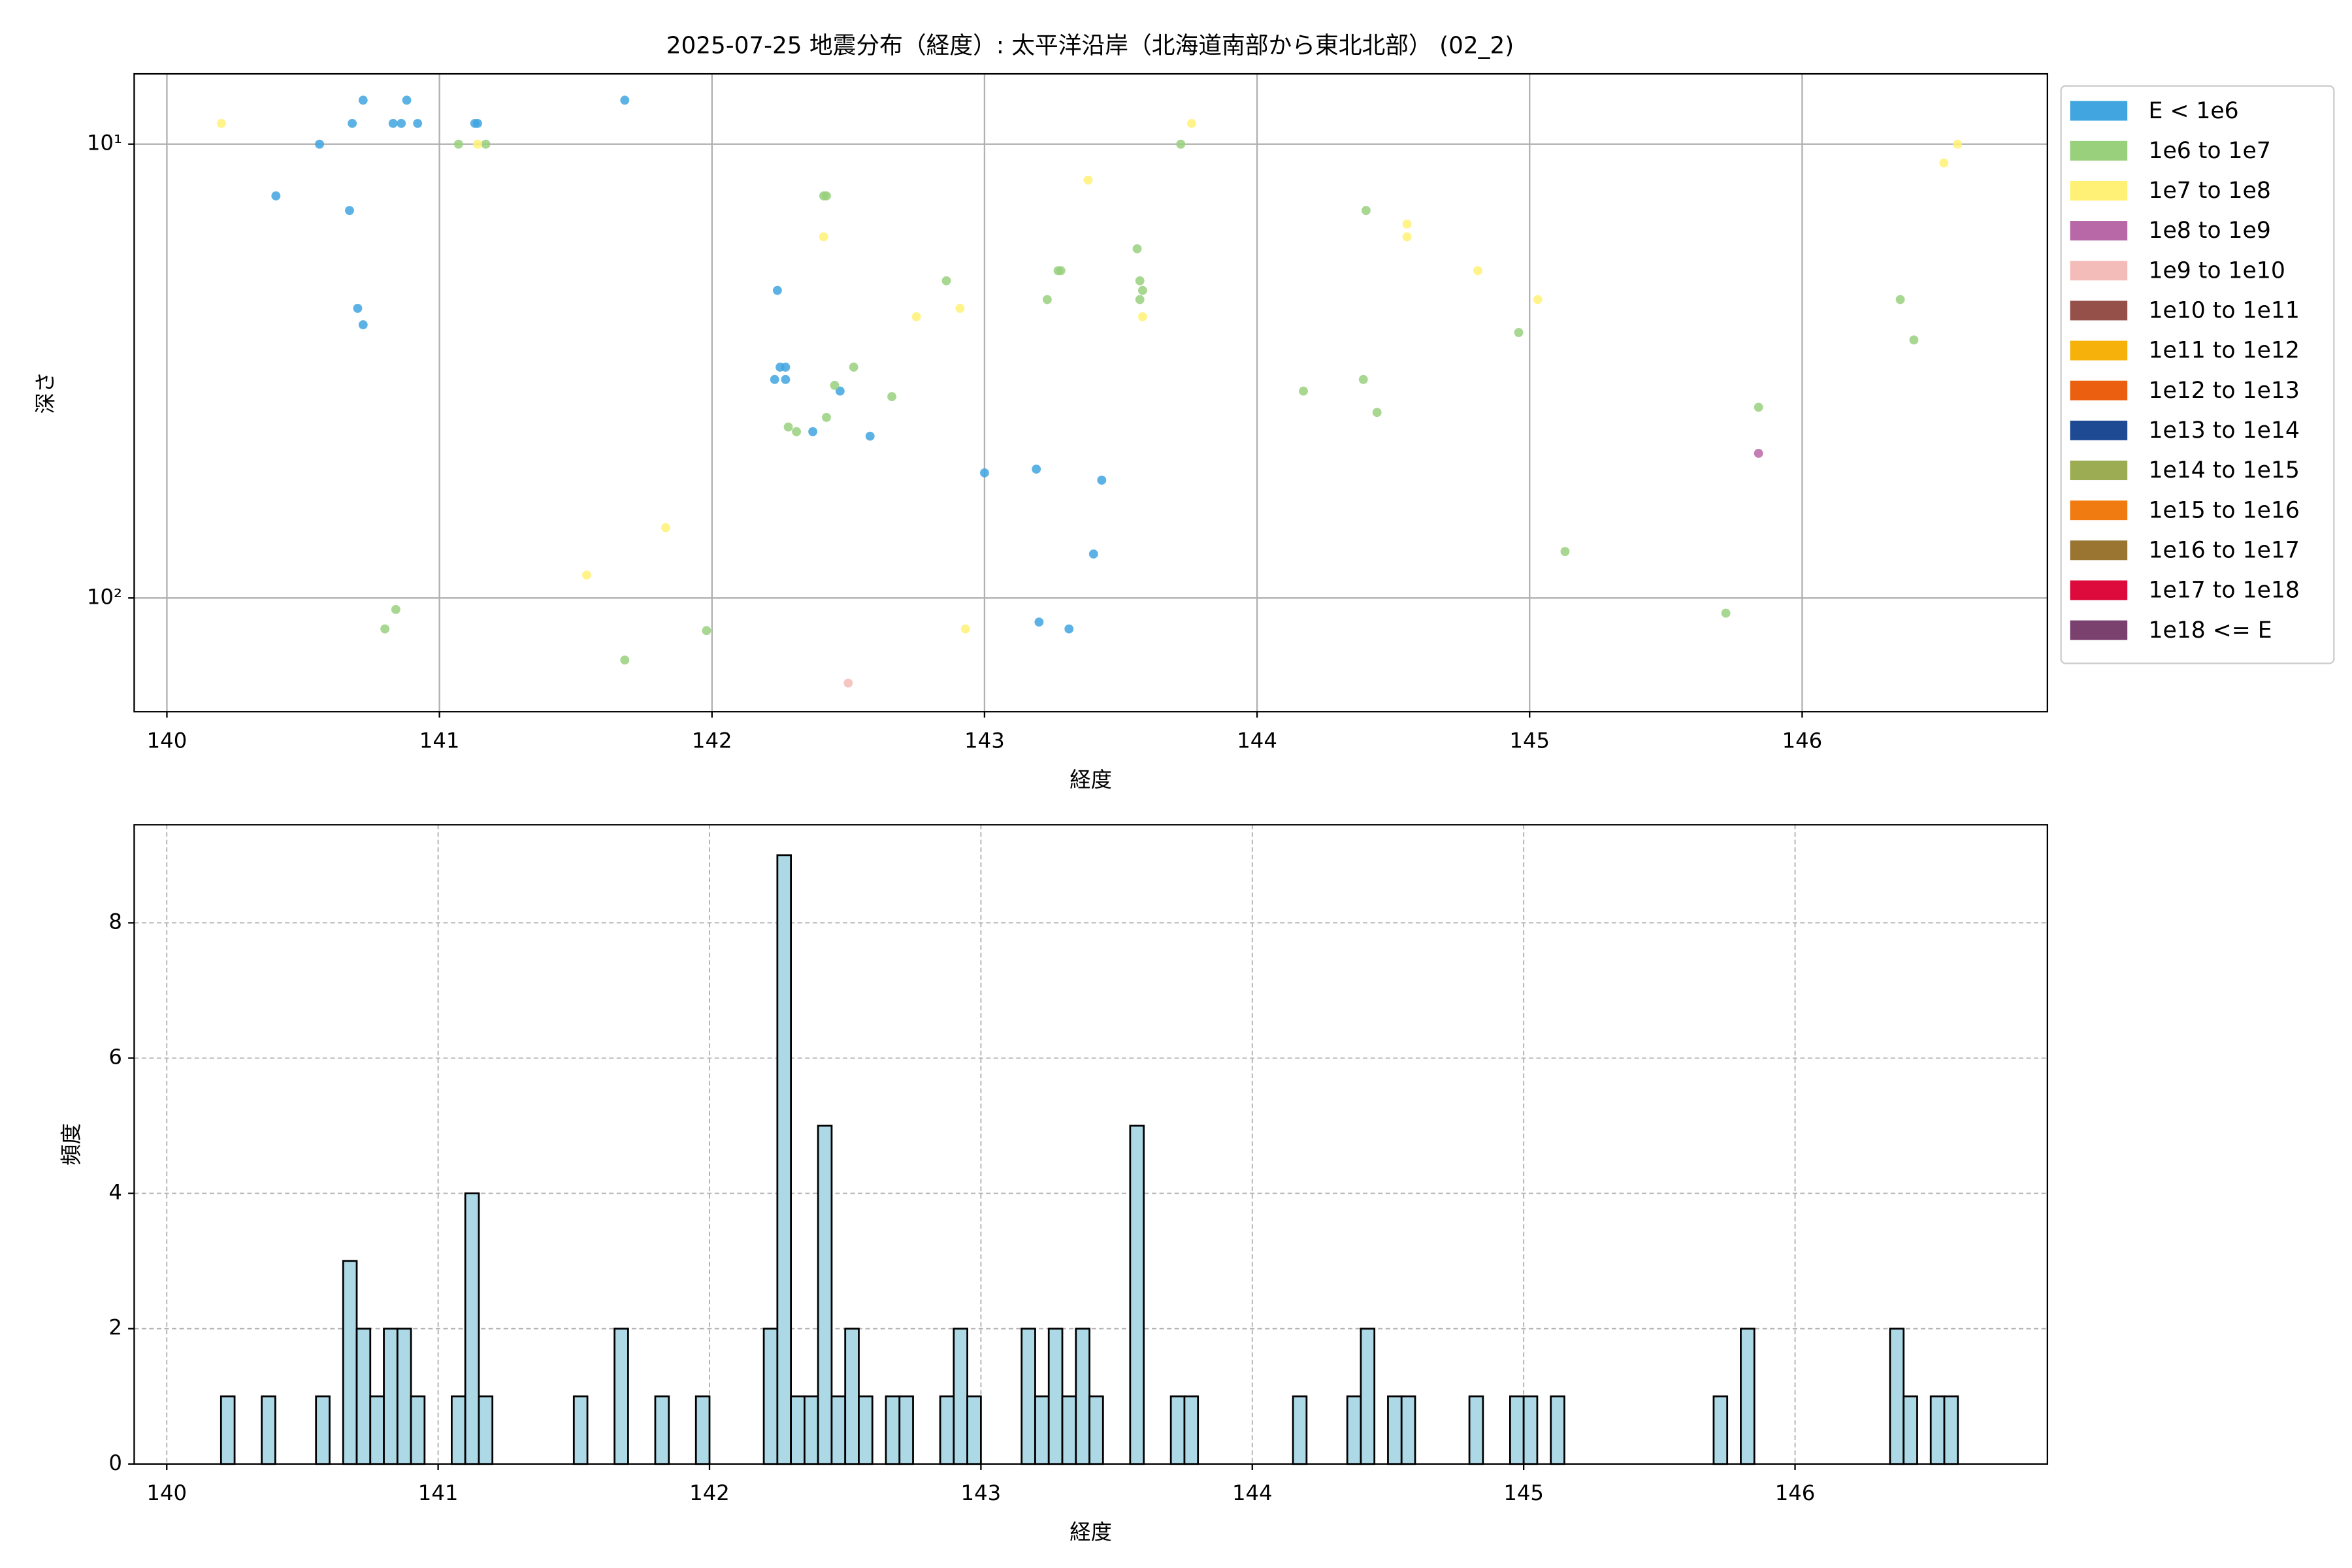  Describe the element at coordinates (2223, 470) in the screenshot. I see `legend-label: 1e14 to 1e15` at that location.